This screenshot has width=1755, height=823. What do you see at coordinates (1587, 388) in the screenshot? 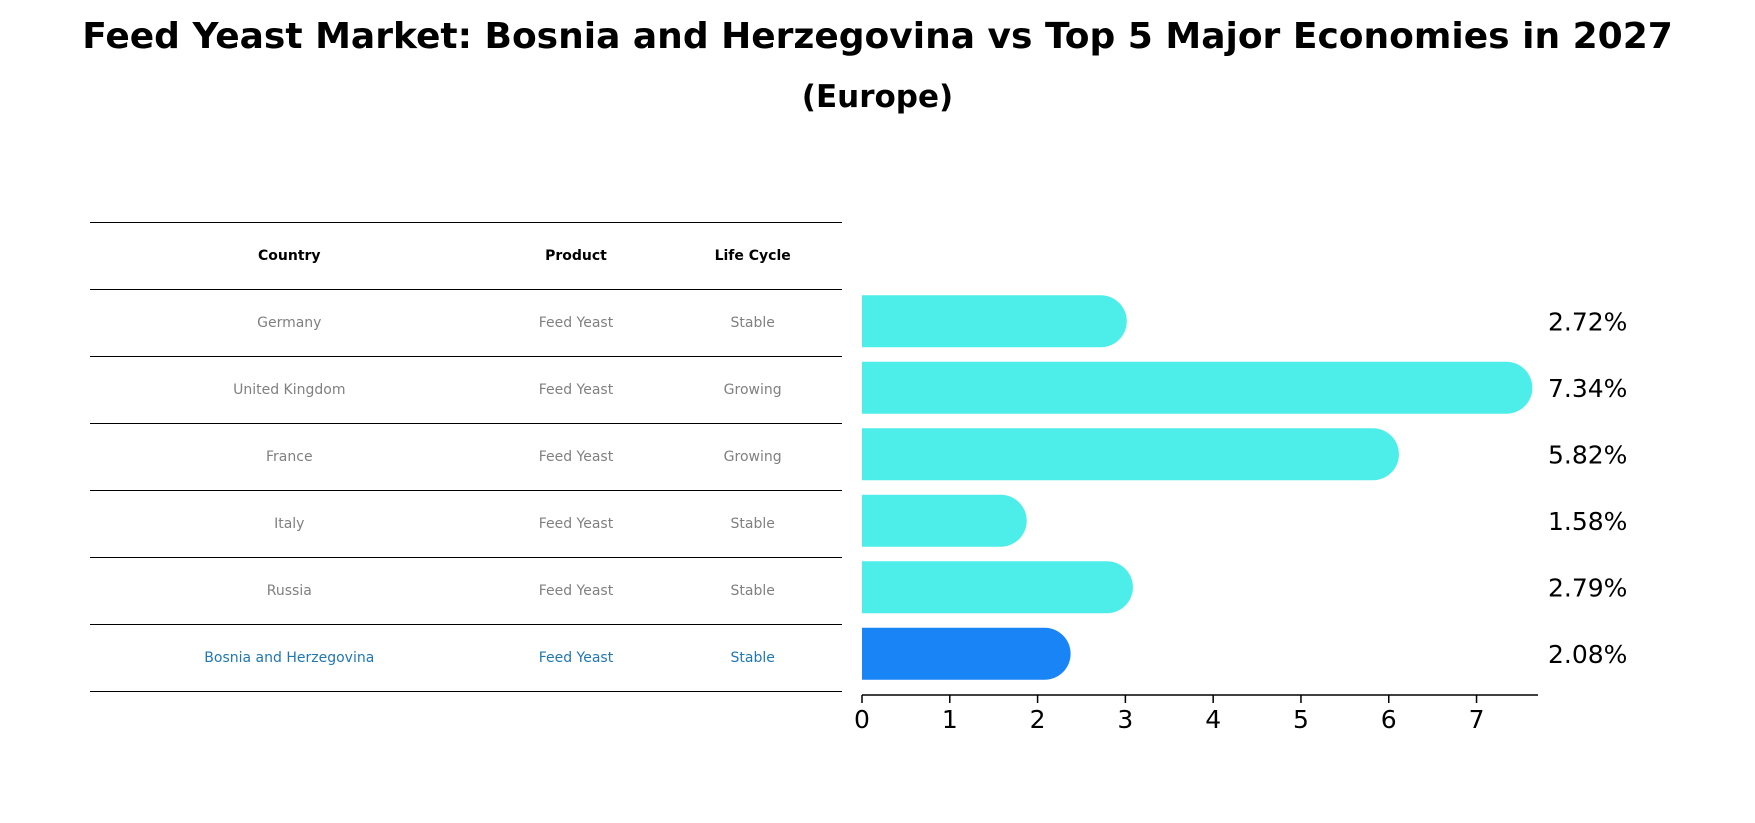
I see `value-label: 7.34%` at bounding box center [1587, 388].